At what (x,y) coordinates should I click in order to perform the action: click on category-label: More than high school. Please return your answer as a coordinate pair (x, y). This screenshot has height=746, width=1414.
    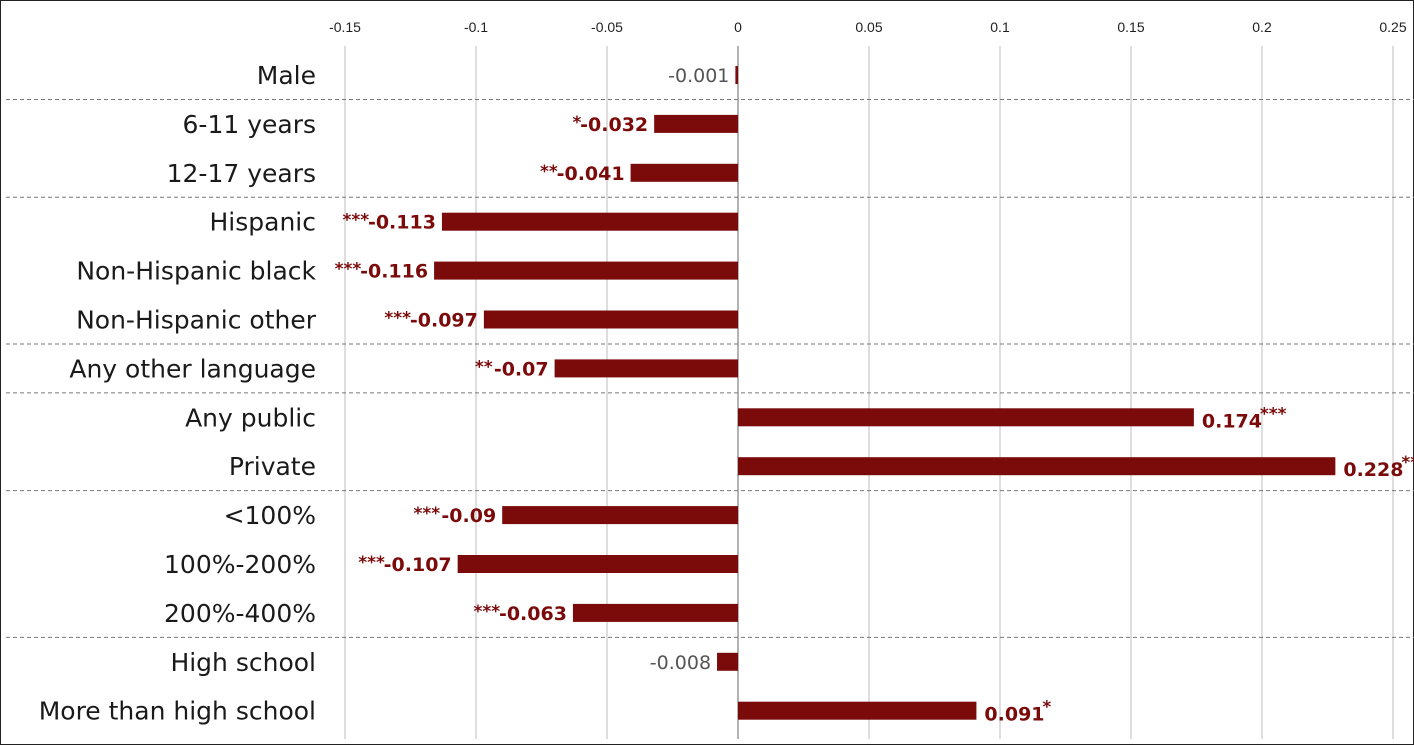
    Looking at the image, I should click on (177, 711).